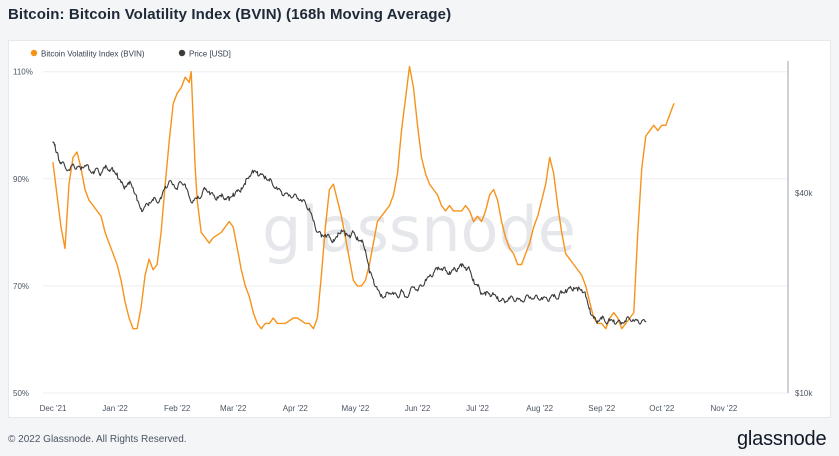  What do you see at coordinates (296, 408) in the screenshot?
I see `x-tick-label: Apr '22` at bounding box center [296, 408].